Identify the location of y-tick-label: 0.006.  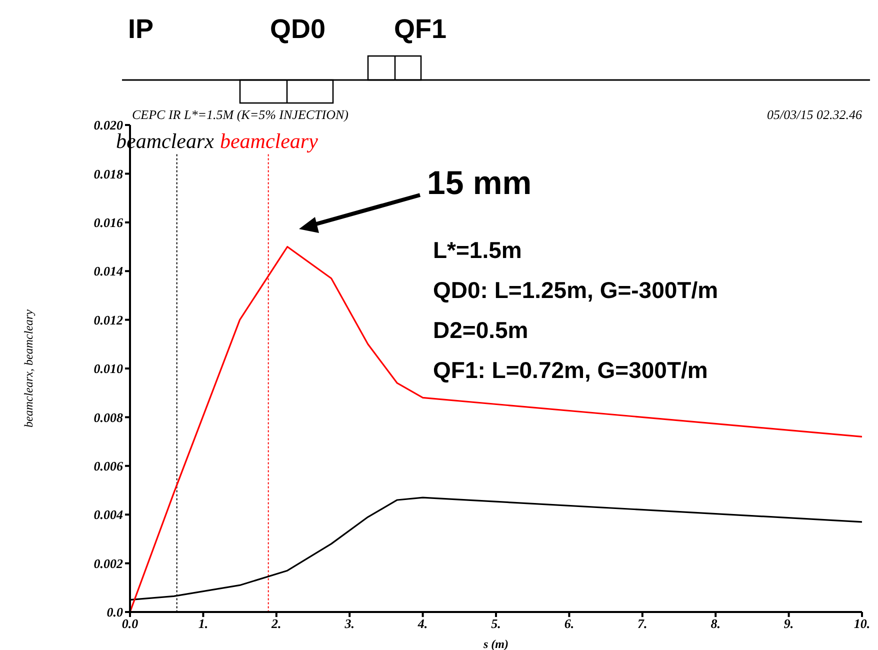
(109, 466).